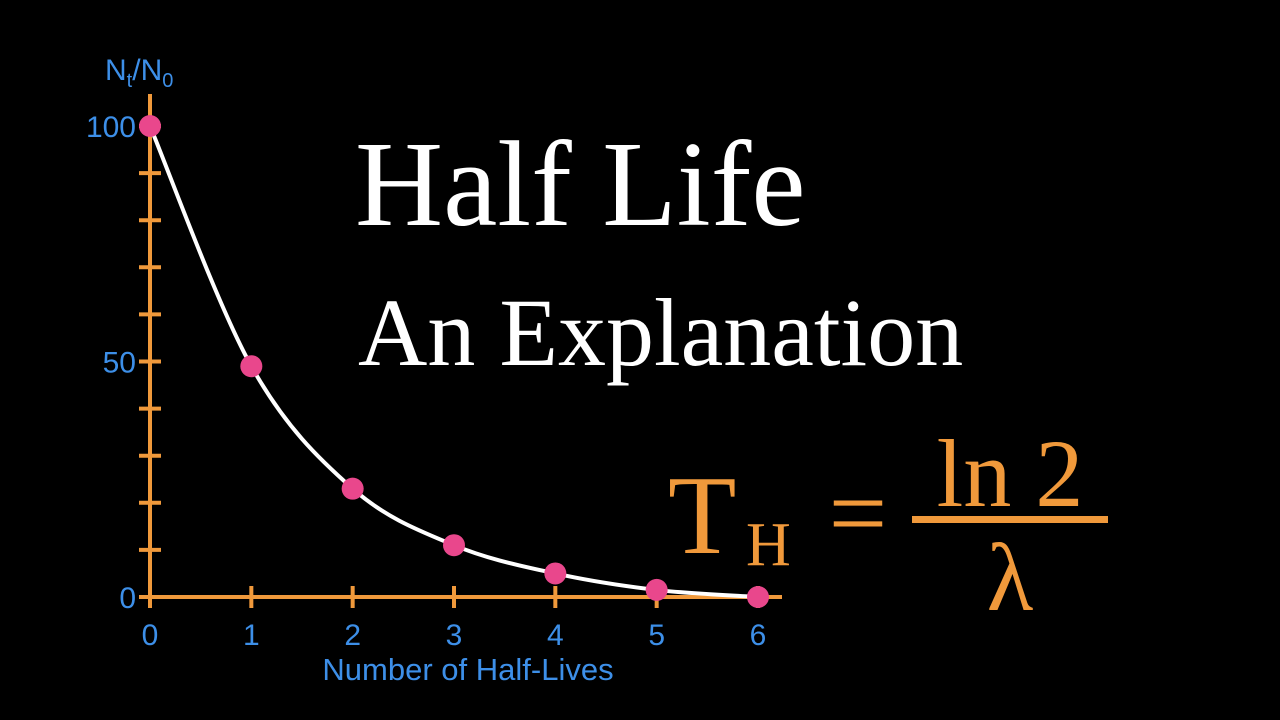  I want to click on x-tick-label: 5, so click(656, 635).